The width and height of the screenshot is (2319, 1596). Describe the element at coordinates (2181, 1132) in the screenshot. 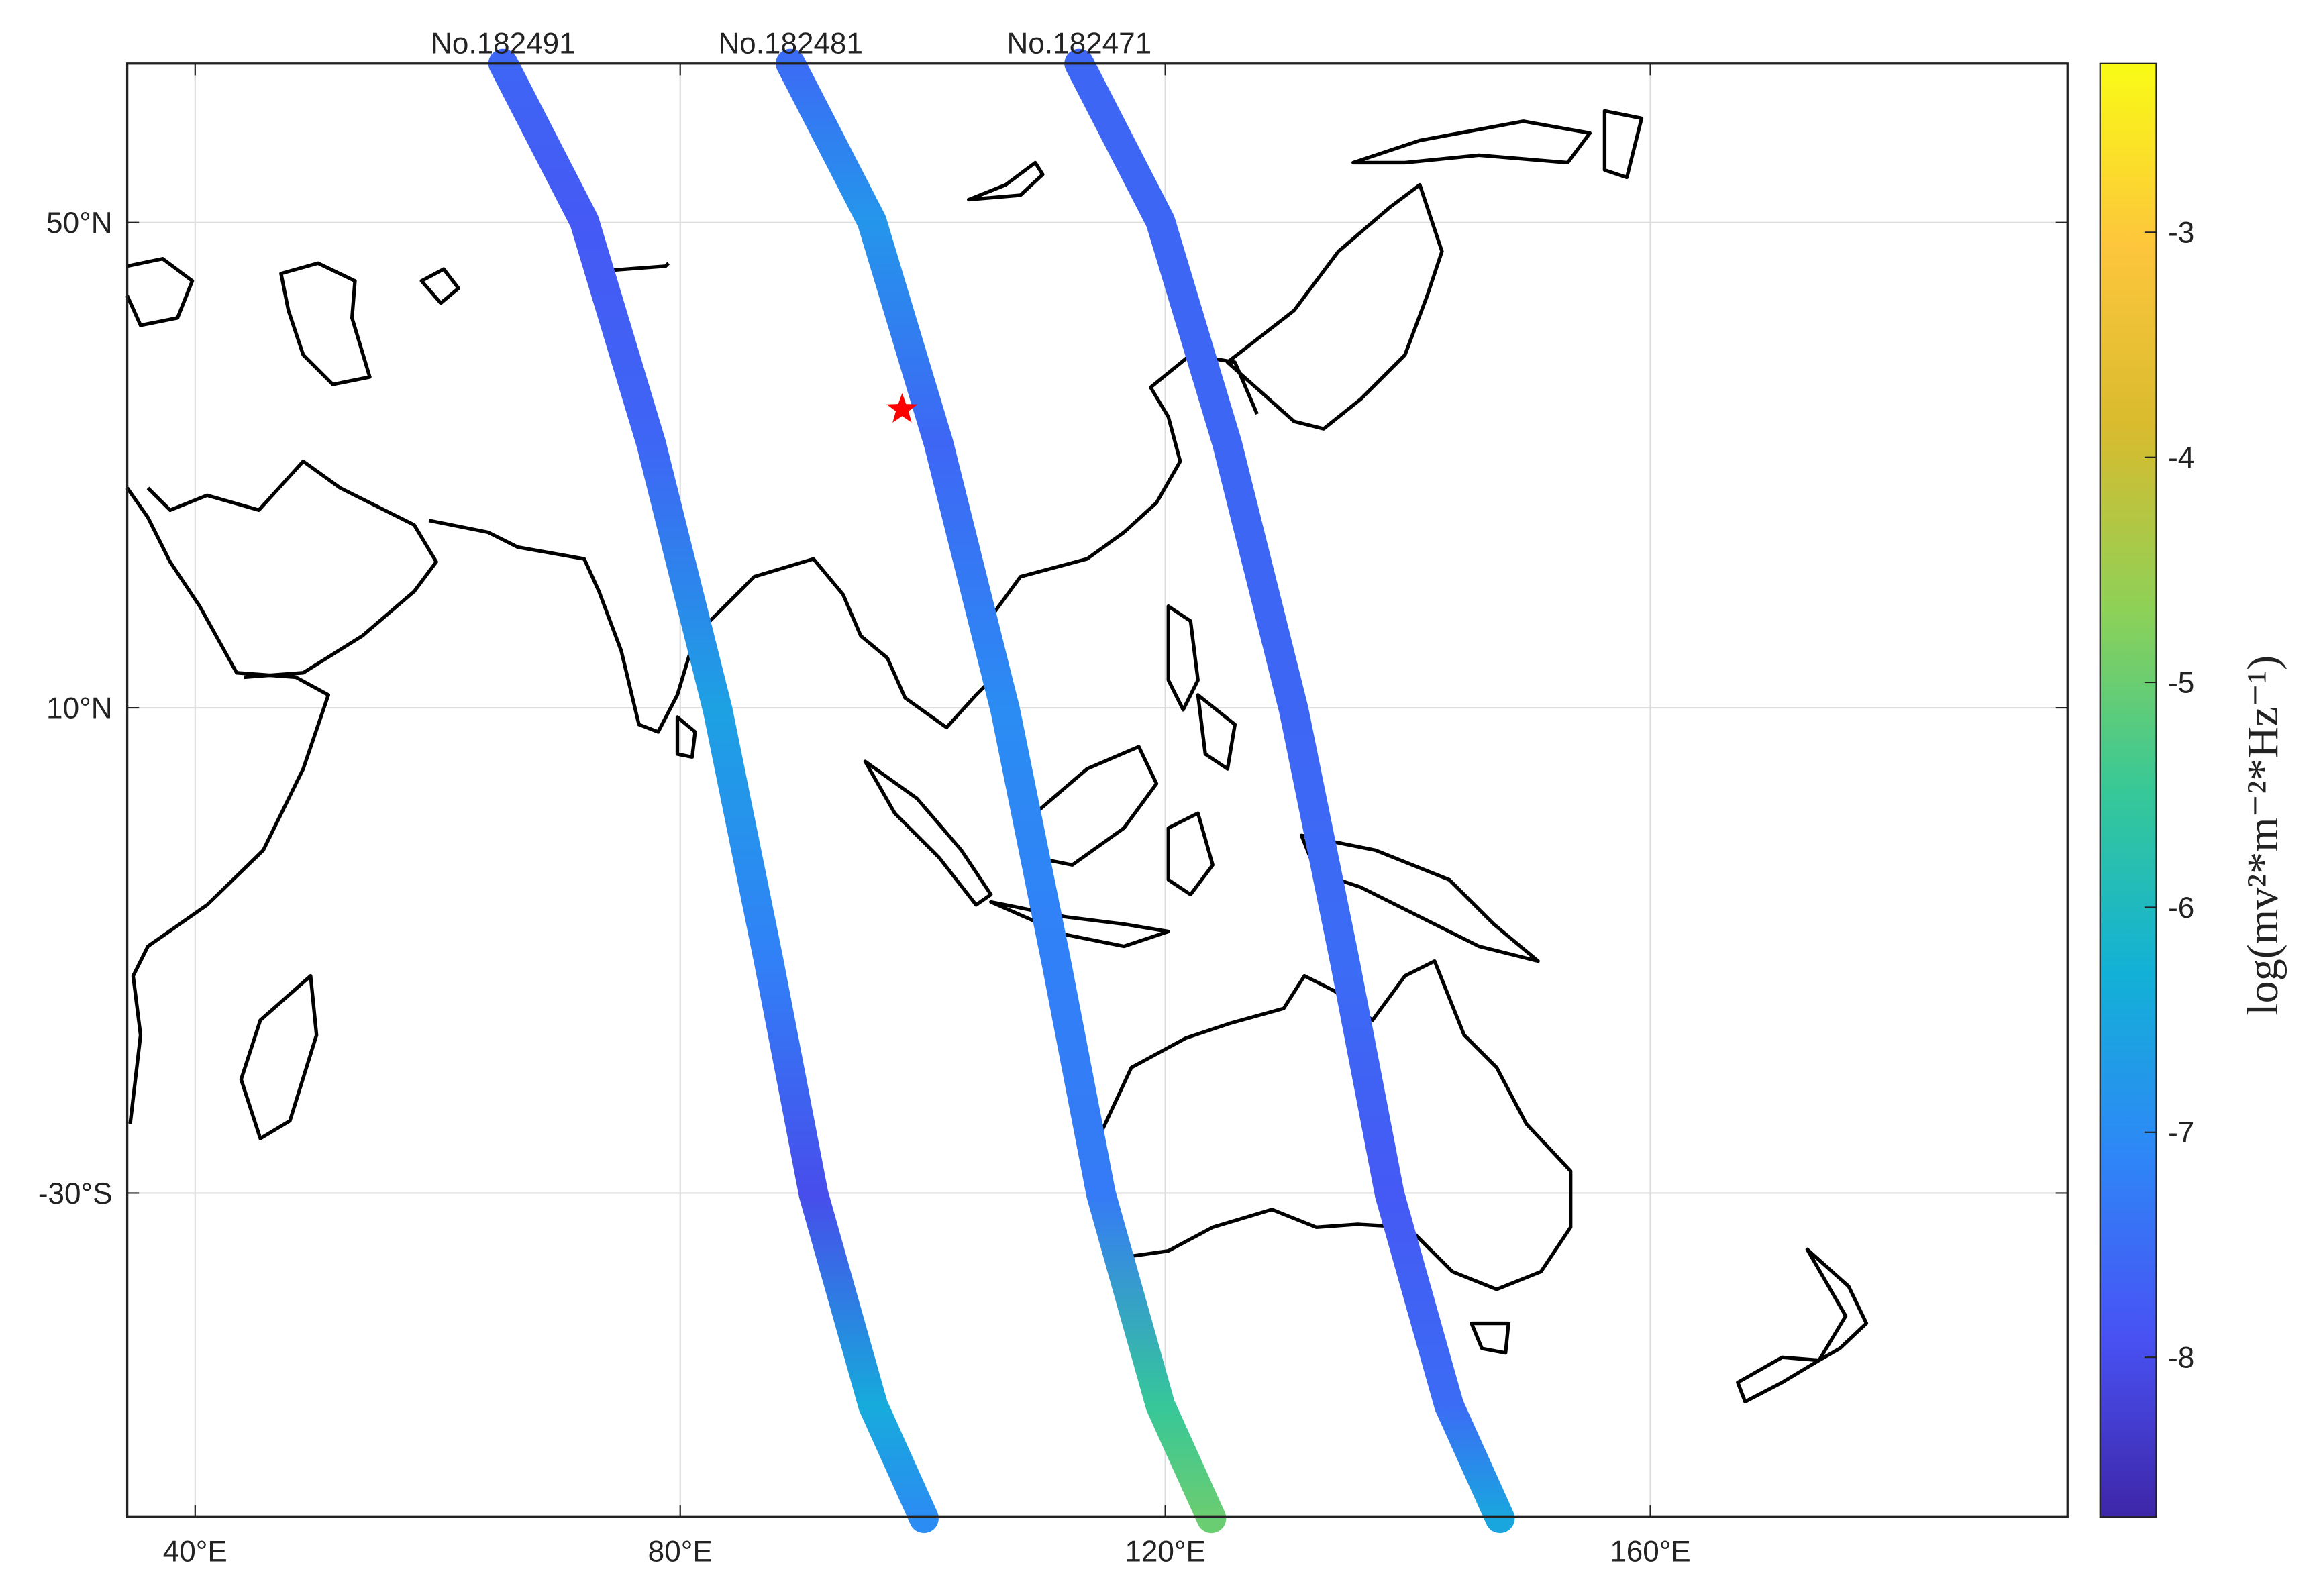

I see `colorbar-tick-label: -7` at that location.